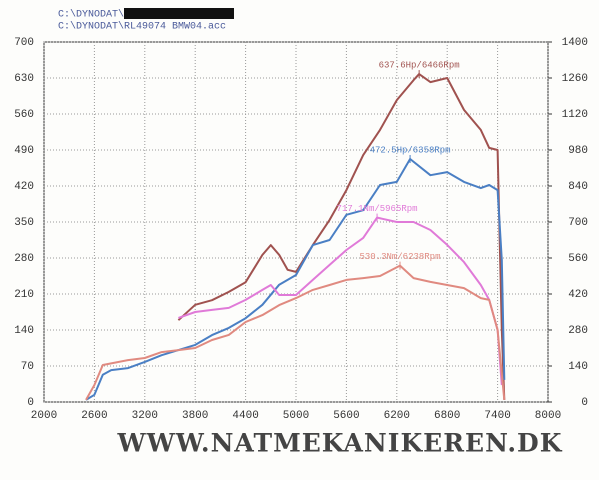 The height and width of the screenshot is (480, 599). I want to click on x-tick-label: 2000, so click(44, 416).